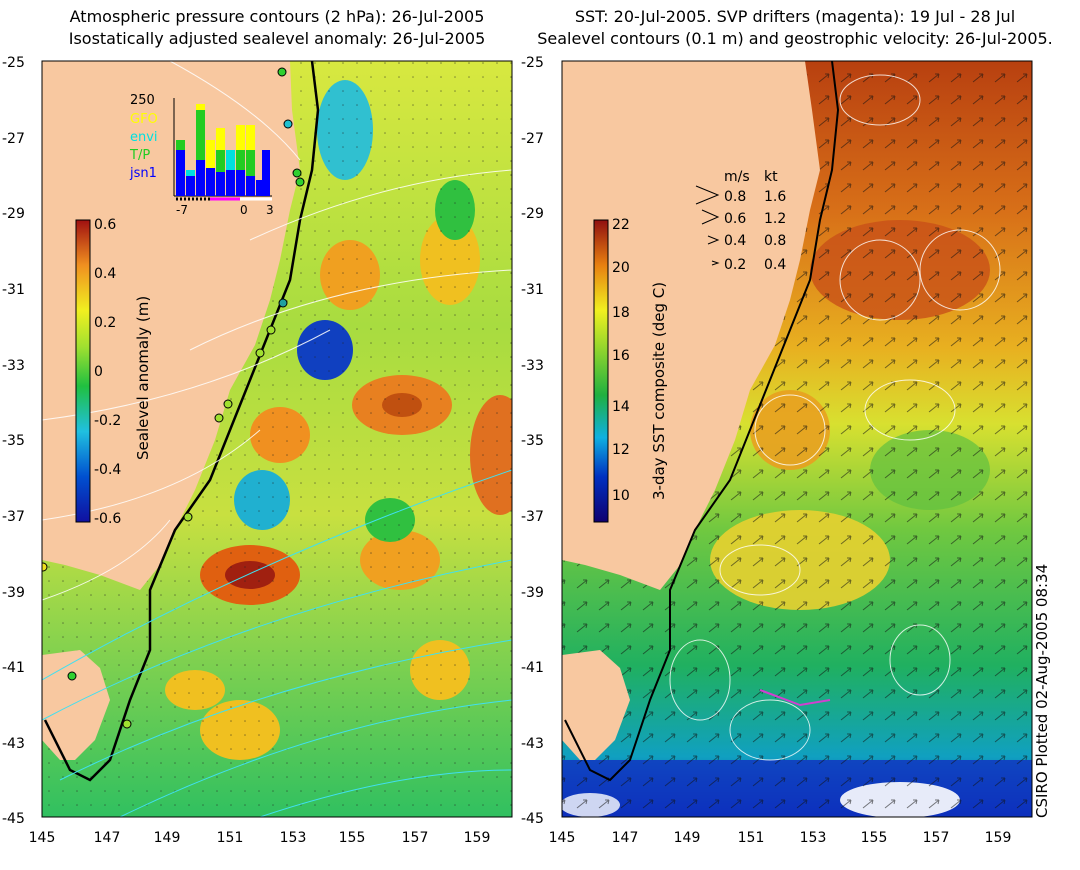 The image size is (1080, 870). I want to click on velocity-key-kt-2: 0.8, so click(775, 241).